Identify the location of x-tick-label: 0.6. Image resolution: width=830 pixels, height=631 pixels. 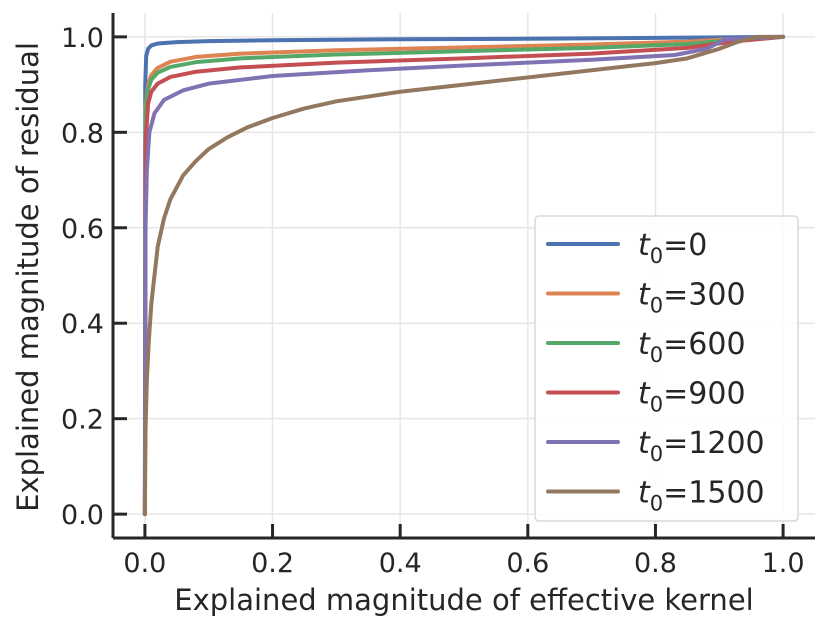
(527, 563).